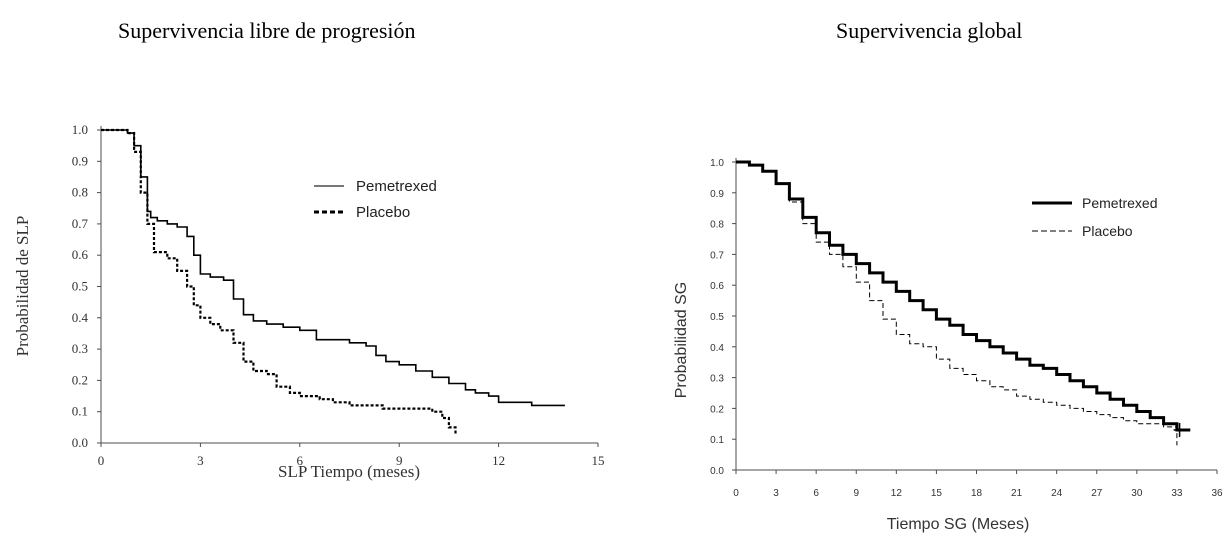 This screenshot has height=533, width=1227. What do you see at coordinates (1137, 493) in the screenshot?
I see `x-tick-label: 30` at bounding box center [1137, 493].